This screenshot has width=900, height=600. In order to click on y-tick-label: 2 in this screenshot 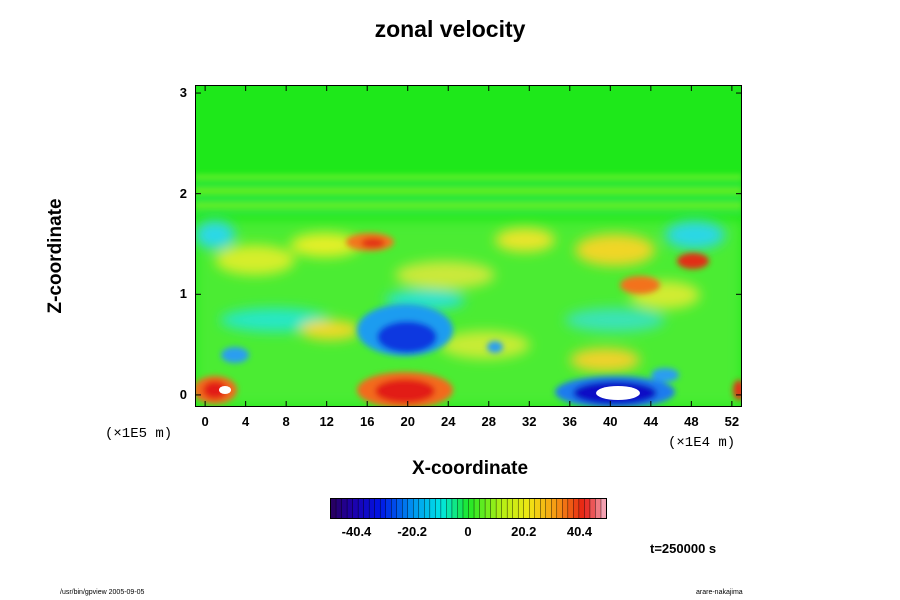, I will do `click(183, 193)`.